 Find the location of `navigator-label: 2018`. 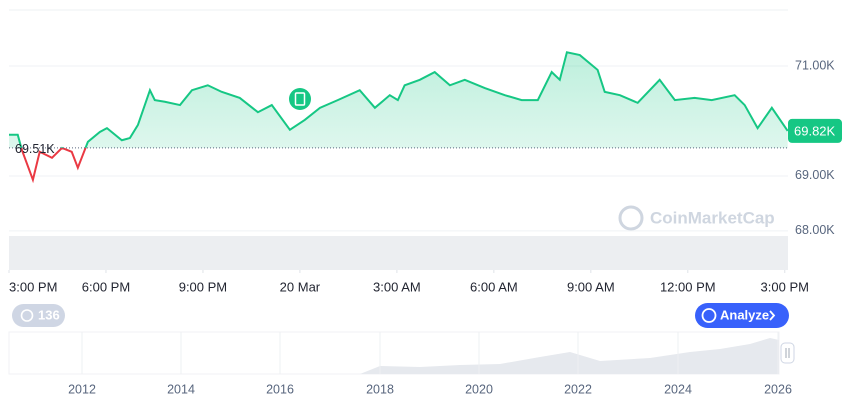

navigator-label: 2018 is located at coordinates (380, 389).